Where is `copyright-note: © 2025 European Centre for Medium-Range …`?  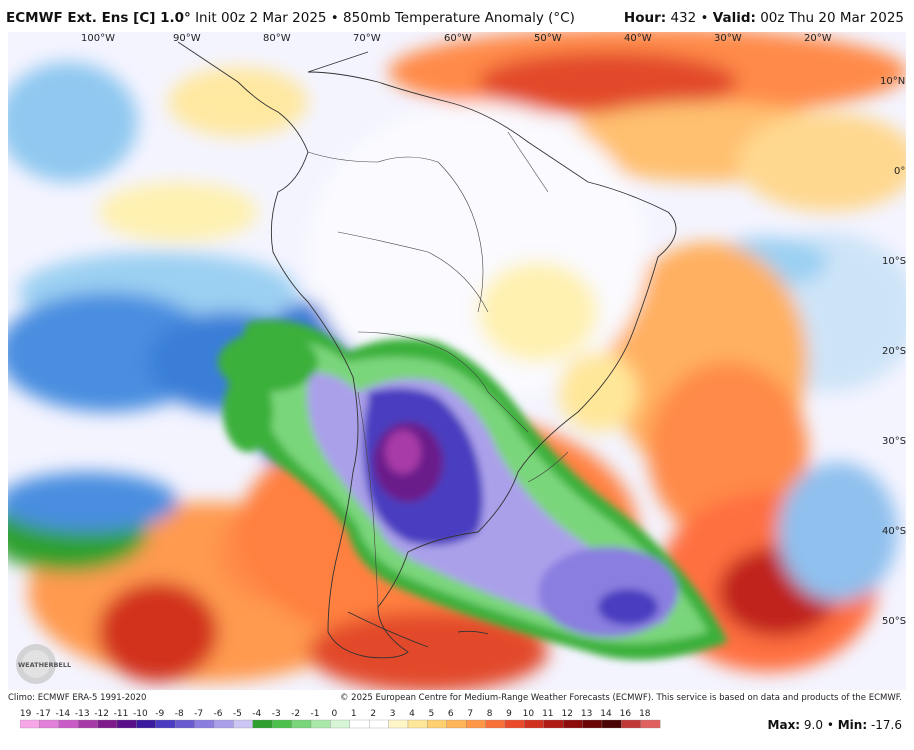
copyright-note: © 2025 European Centre for Medium-Range … is located at coordinates (620, 698).